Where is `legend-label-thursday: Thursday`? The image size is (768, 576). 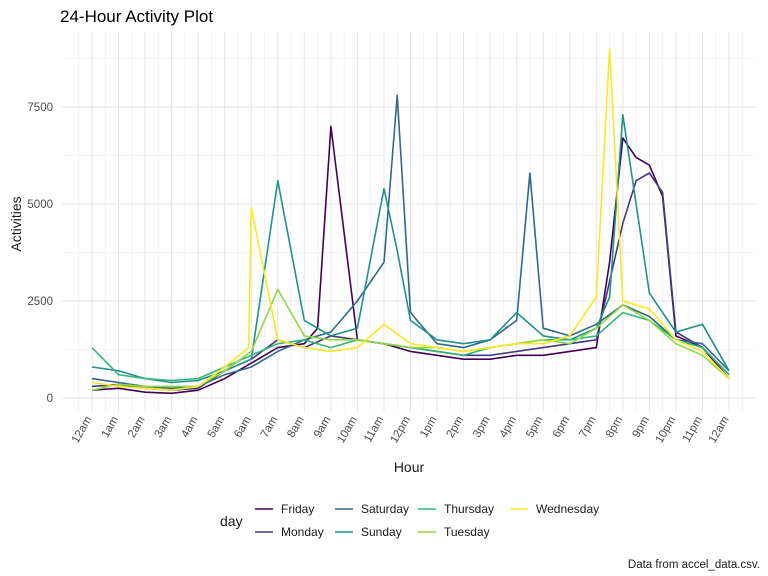
legend-label-thursday: Thursday is located at coordinates (469, 509).